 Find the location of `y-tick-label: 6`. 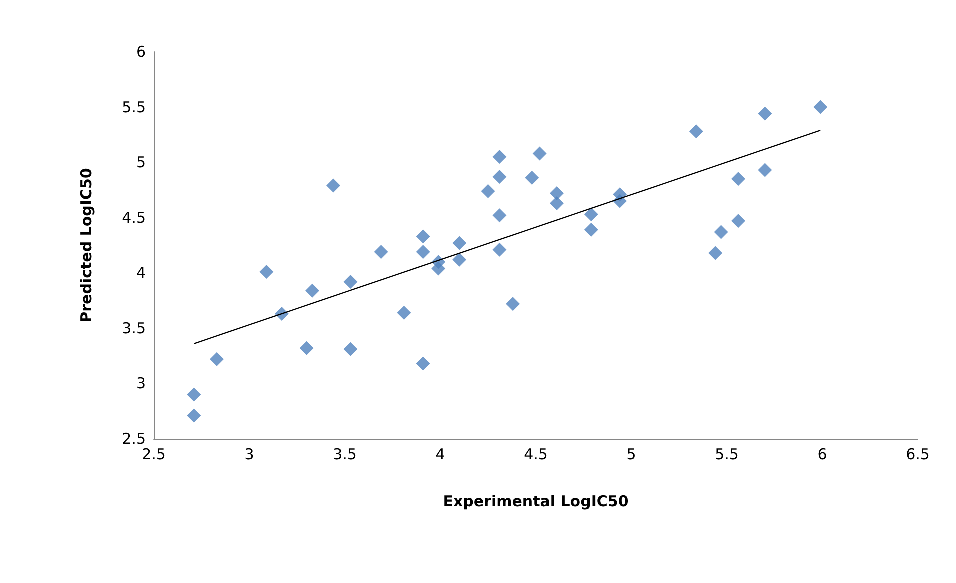

y-tick-label: 6 is located at coordinates (141, 52).